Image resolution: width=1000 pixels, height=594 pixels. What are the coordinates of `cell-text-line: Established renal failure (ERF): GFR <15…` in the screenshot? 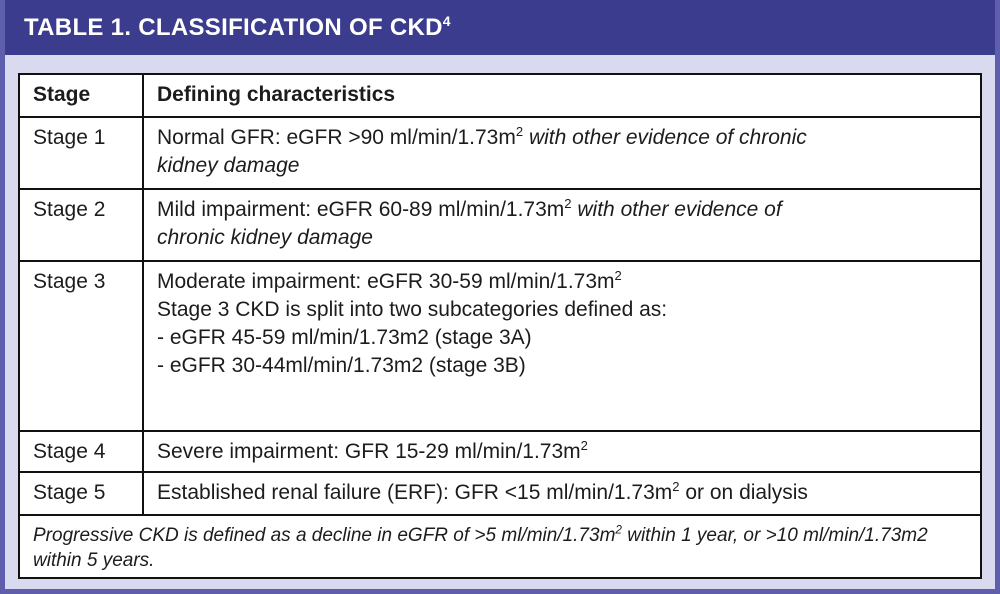 It's located at (482, 491).